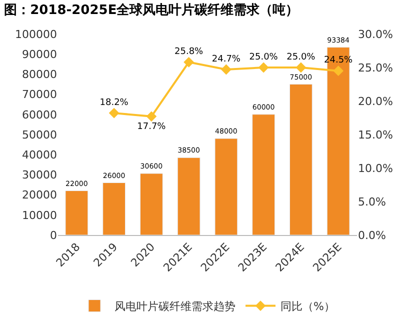  What do you see at coordinates (39, 115) in the screenshot?
I see `y-tick-label: 60000` at bounding box center [39, 115].